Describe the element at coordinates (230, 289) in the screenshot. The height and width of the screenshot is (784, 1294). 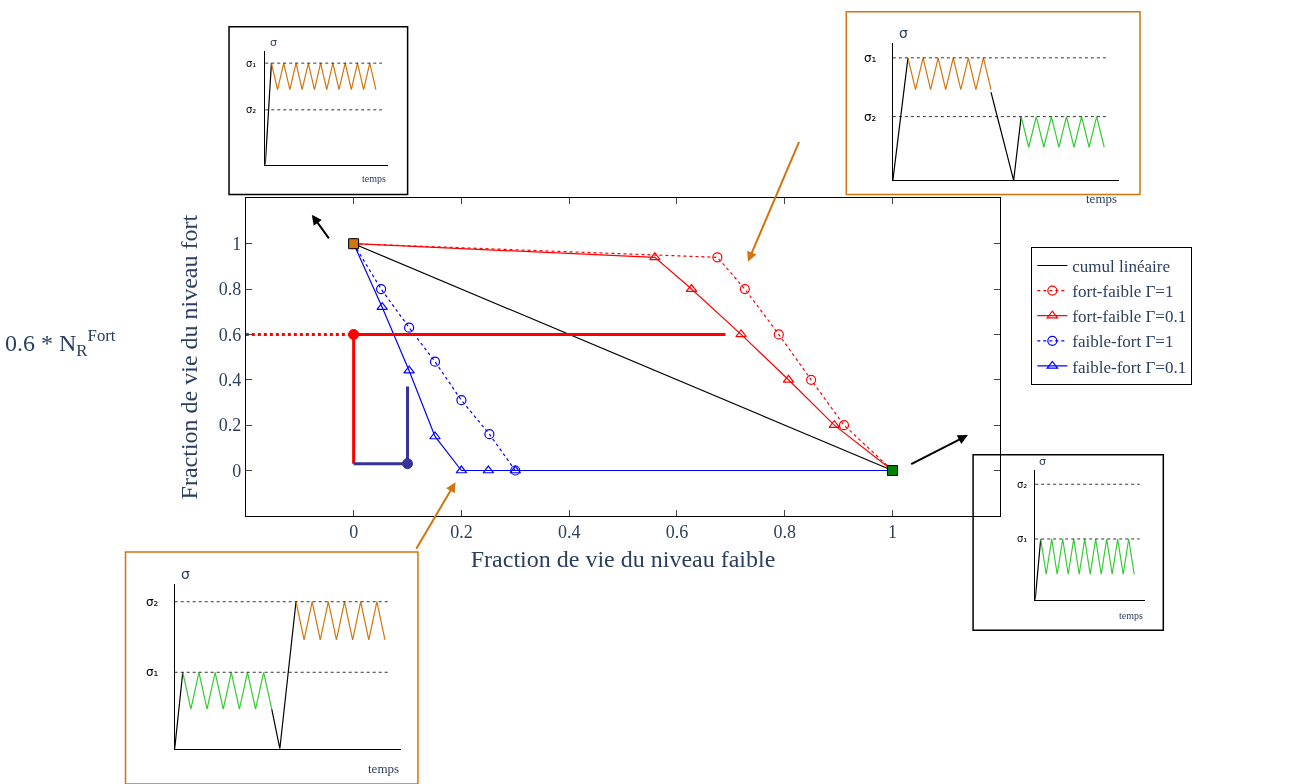
I see `y-tick-label: 0.8` at that location.